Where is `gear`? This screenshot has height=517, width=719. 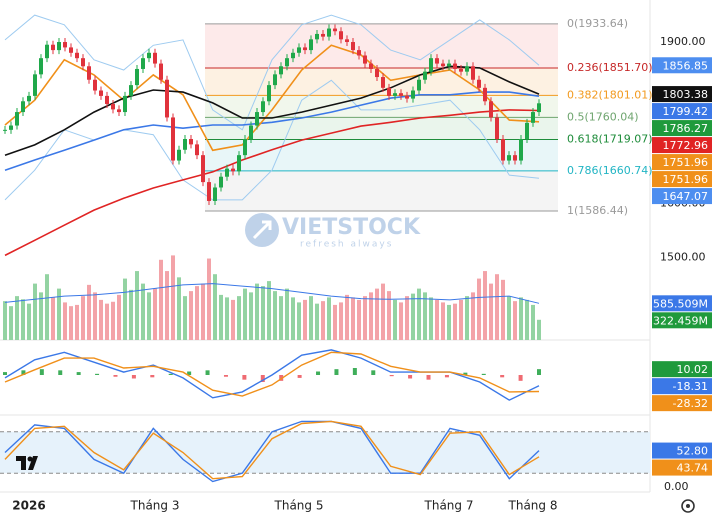 gear is located at coordinates (688, 506).